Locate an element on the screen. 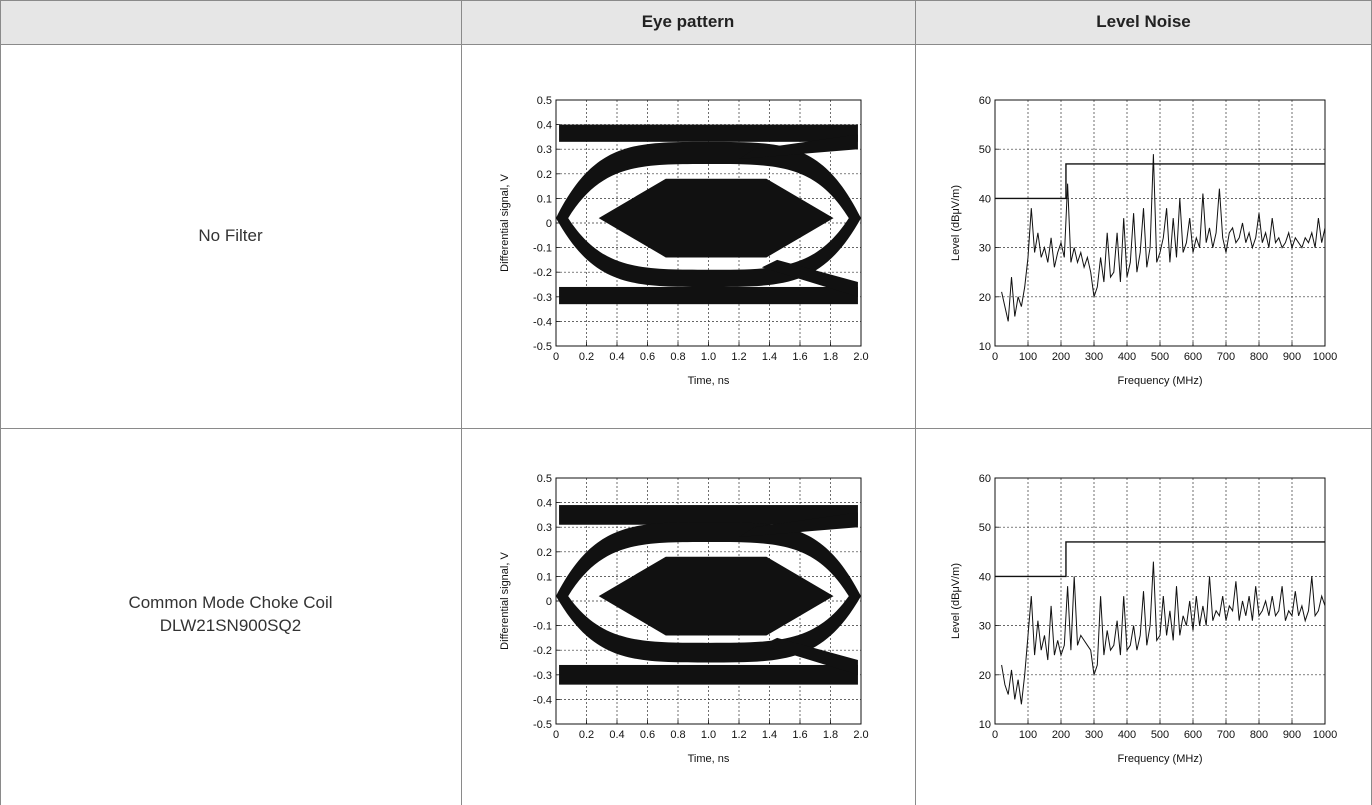 The width and height of the screenshot is (1372, 805). y-axis-label: Level (dBμV/m) is located at coordinates (956, 601).